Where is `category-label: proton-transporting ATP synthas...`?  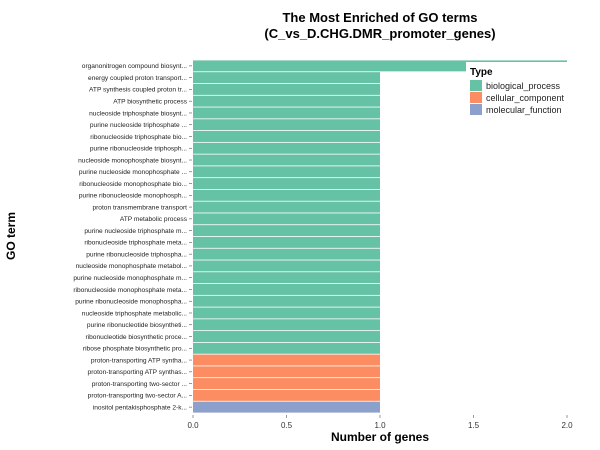 category-label: proton-transporting ATP synthas... is located at coordinates (138, 372).